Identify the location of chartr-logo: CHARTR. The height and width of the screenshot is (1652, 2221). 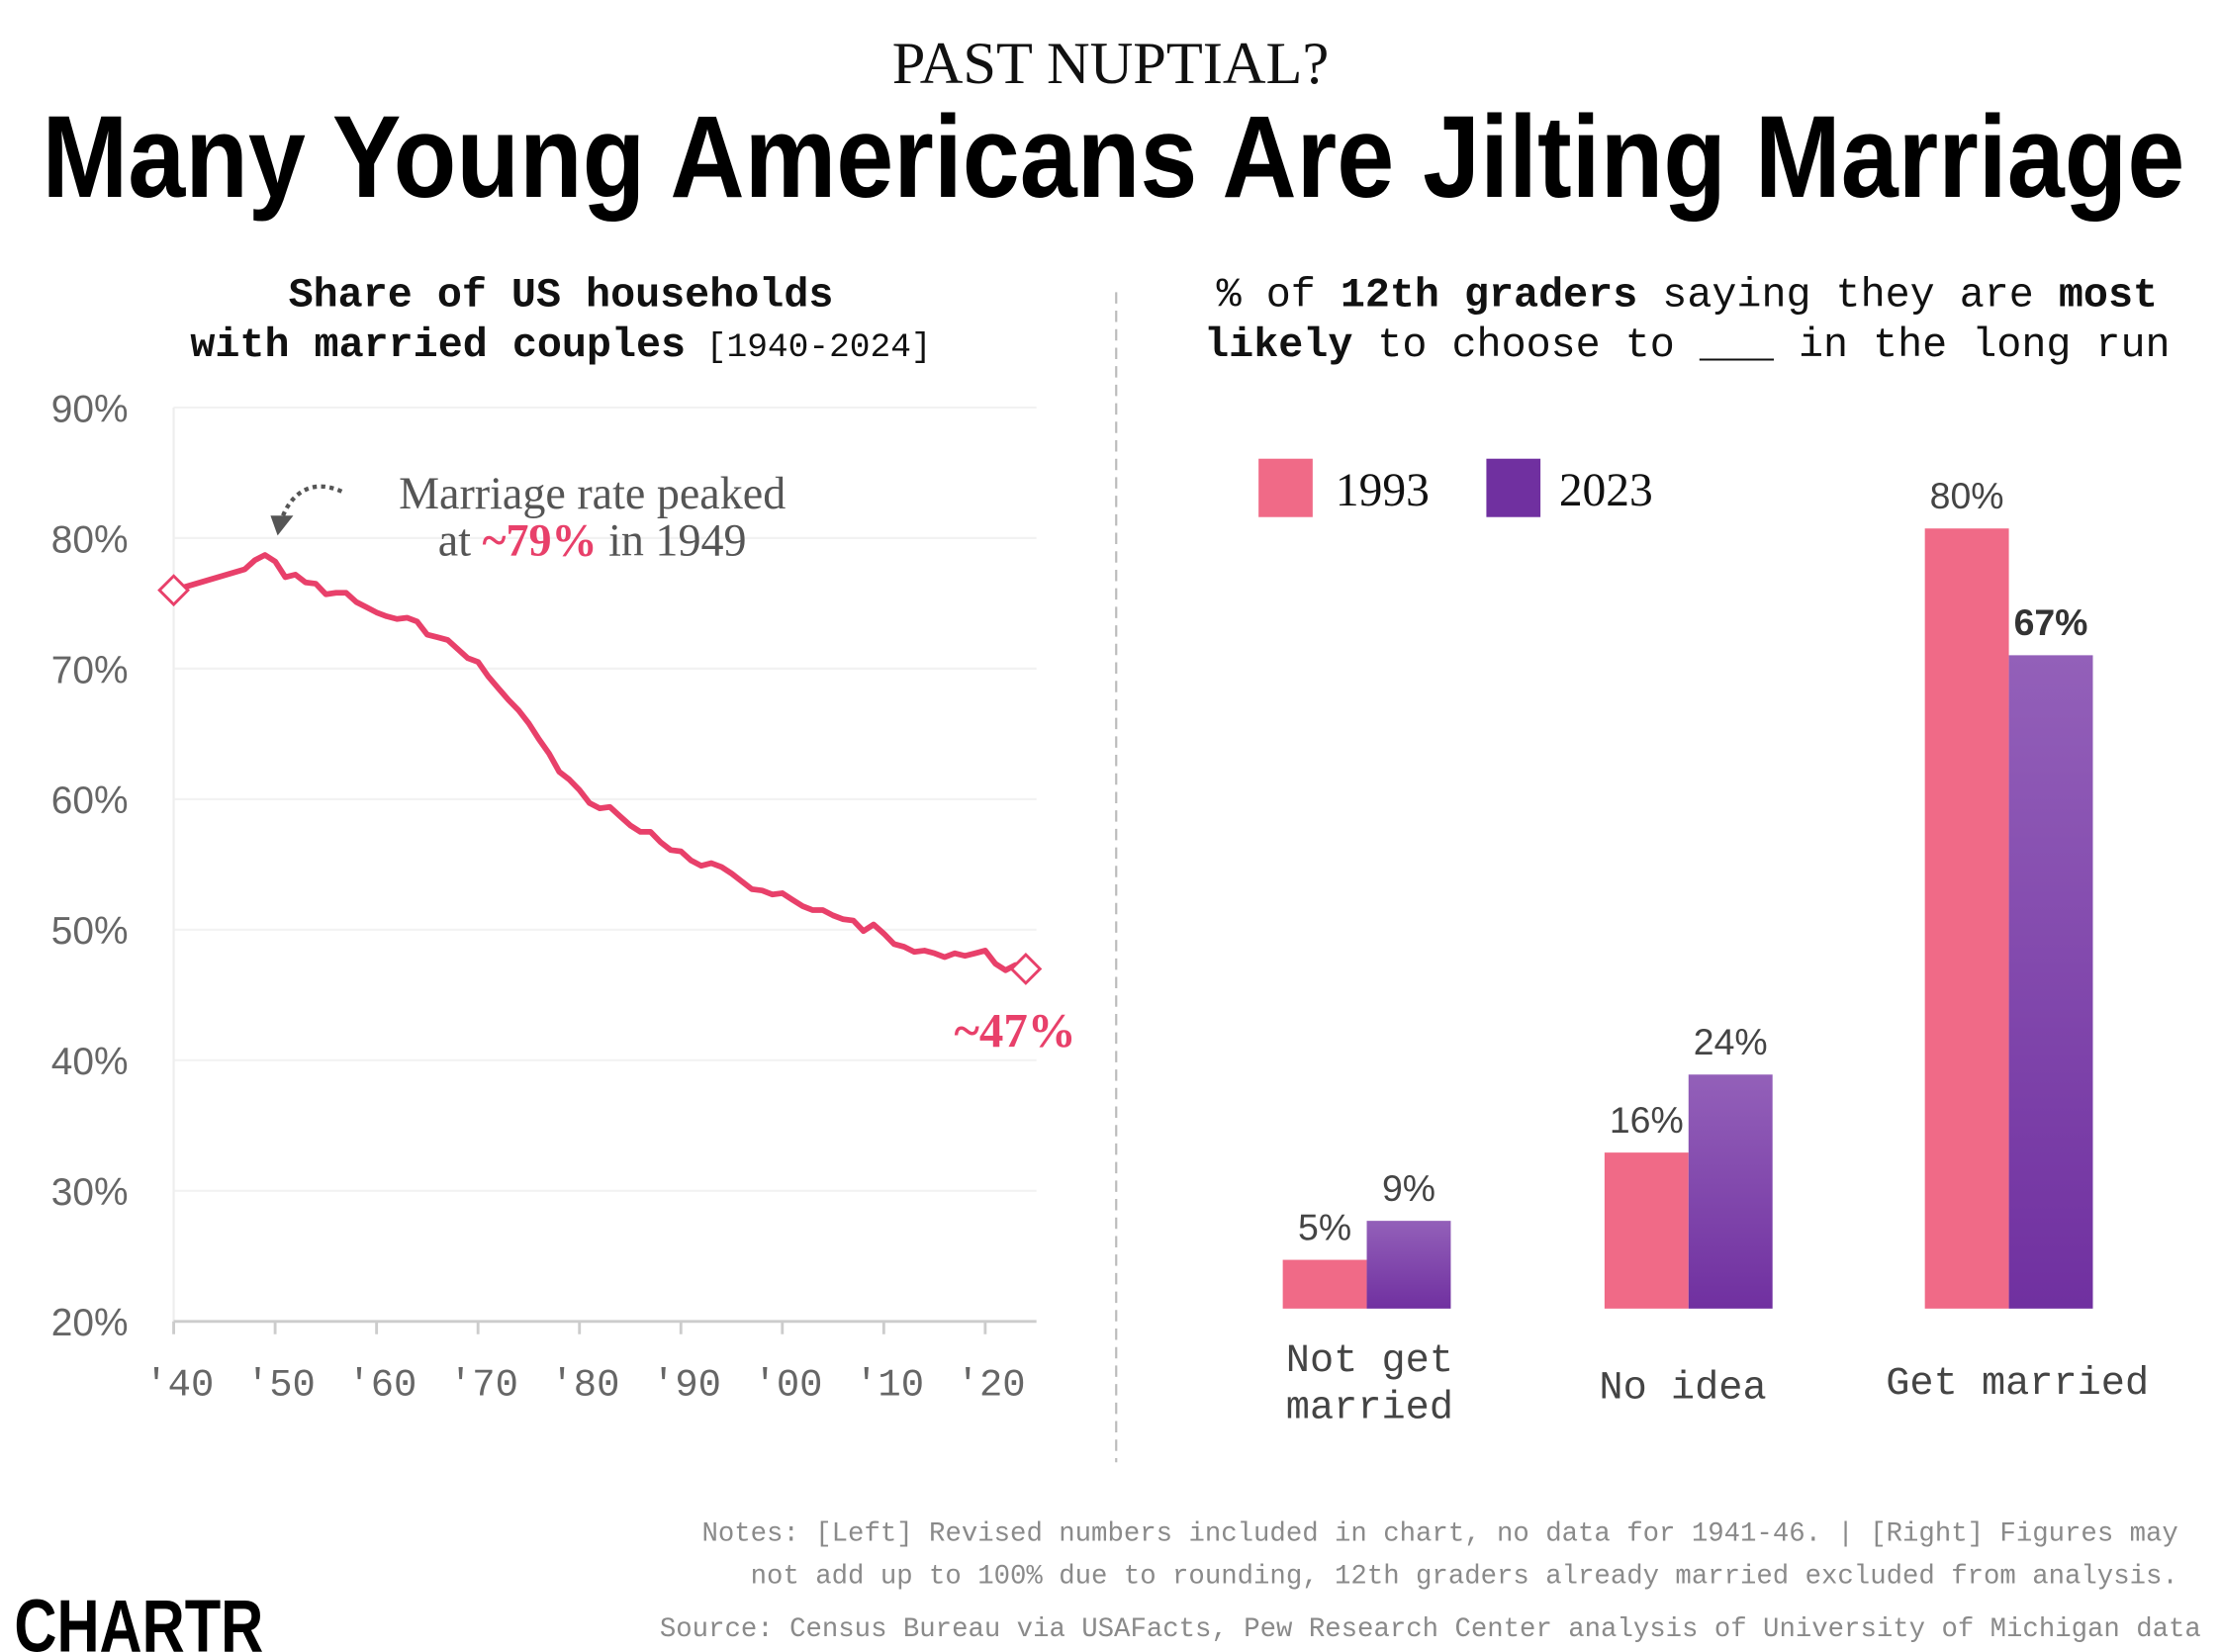
(138, 1618).